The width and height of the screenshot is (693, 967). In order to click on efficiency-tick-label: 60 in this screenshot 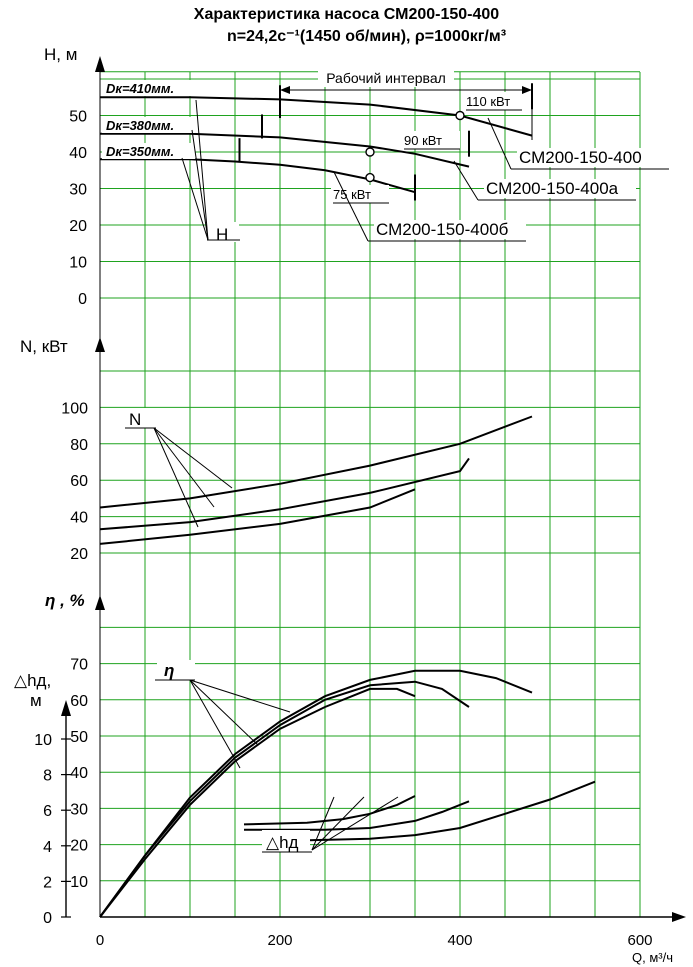, I will do `click(79, 701)`.